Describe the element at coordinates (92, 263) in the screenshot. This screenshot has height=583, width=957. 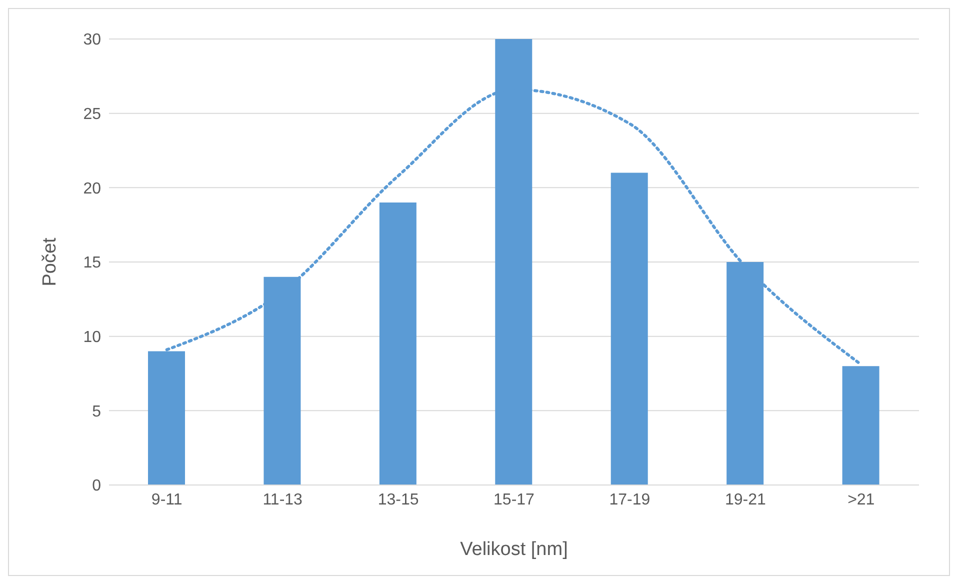
I see `y-tick-label: 15` at that location.